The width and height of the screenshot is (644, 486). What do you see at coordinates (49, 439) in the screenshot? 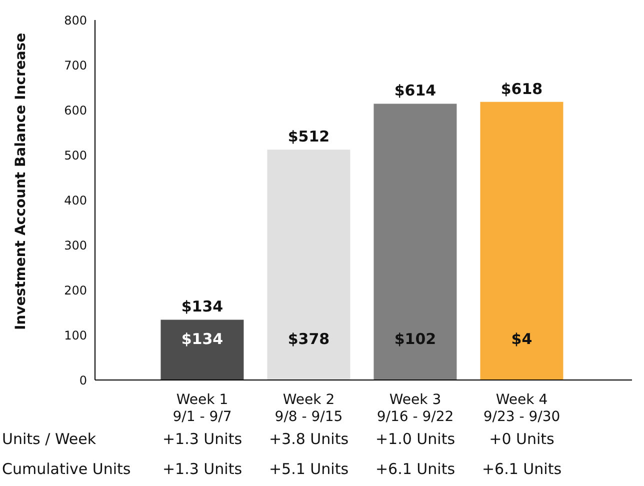
I see `text: Units / Week` at bounding box center [49, 439].